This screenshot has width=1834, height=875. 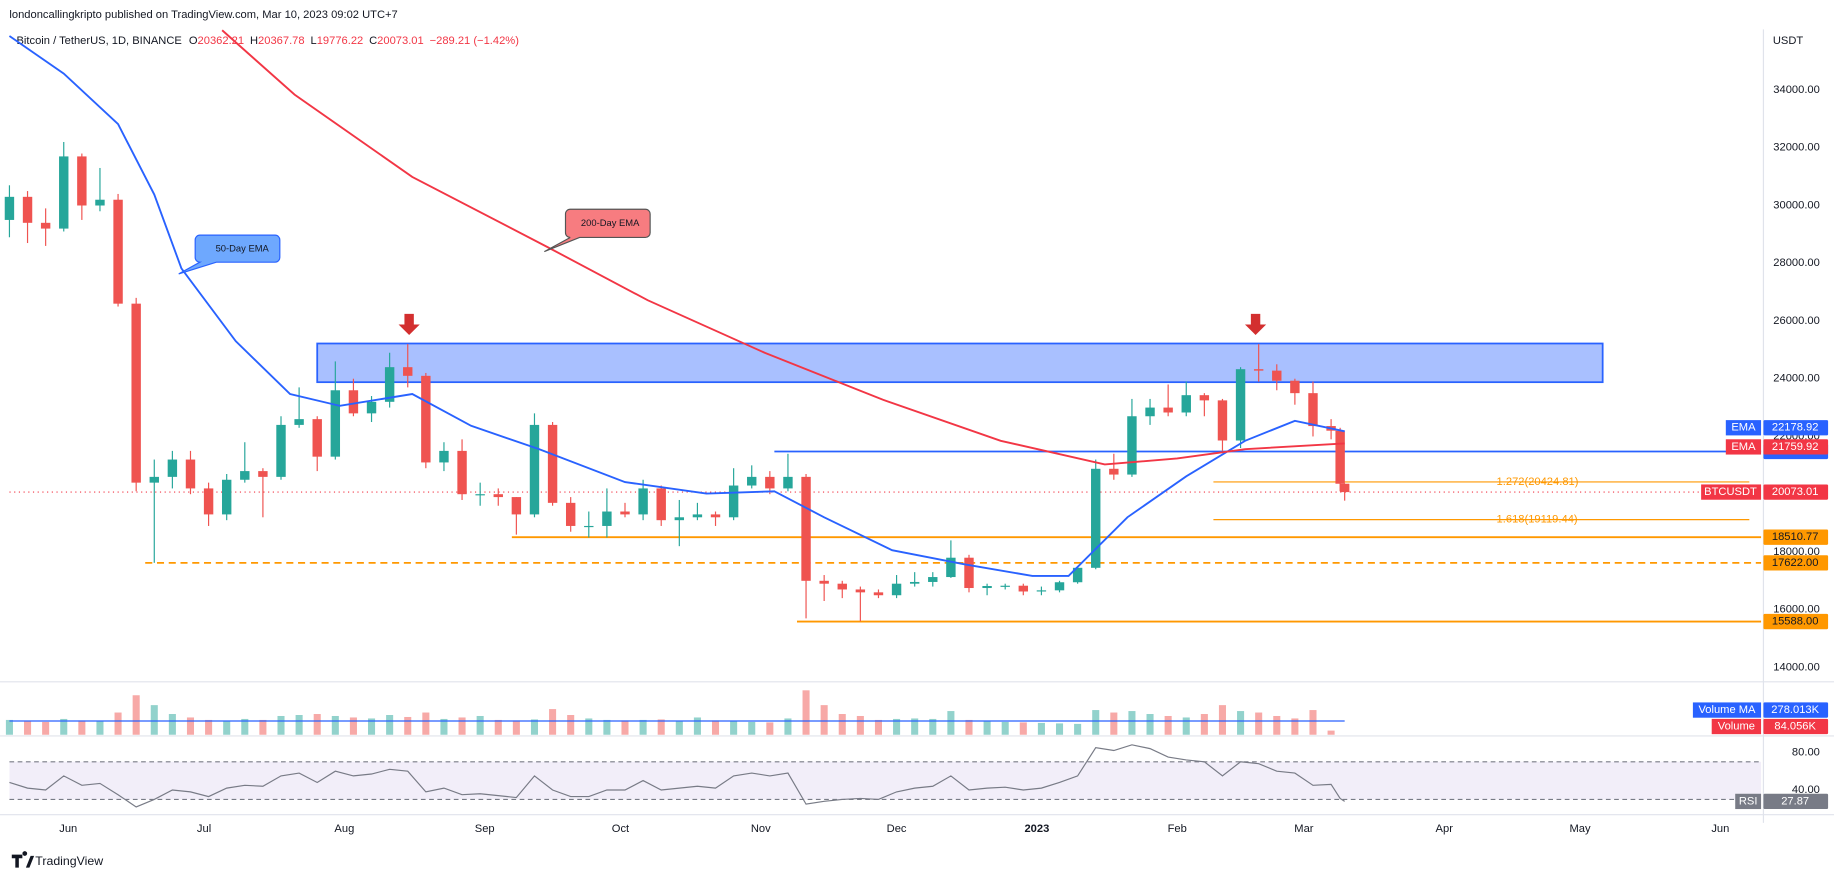 What do you see at coordinates (1796, 263) in the screenshot?
I see `y-tick-label: 28000.00` at bounding box center [1796, 263].